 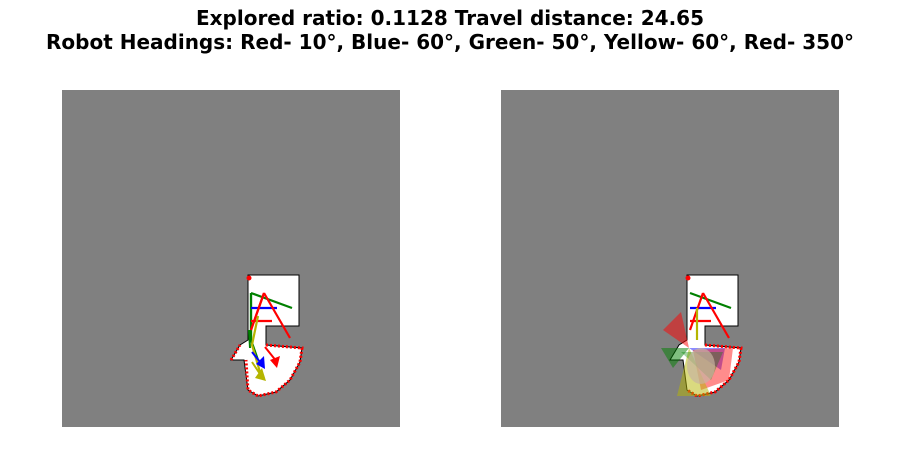 I want to click on yellow-arrow-head, so click(x=260, y=374).